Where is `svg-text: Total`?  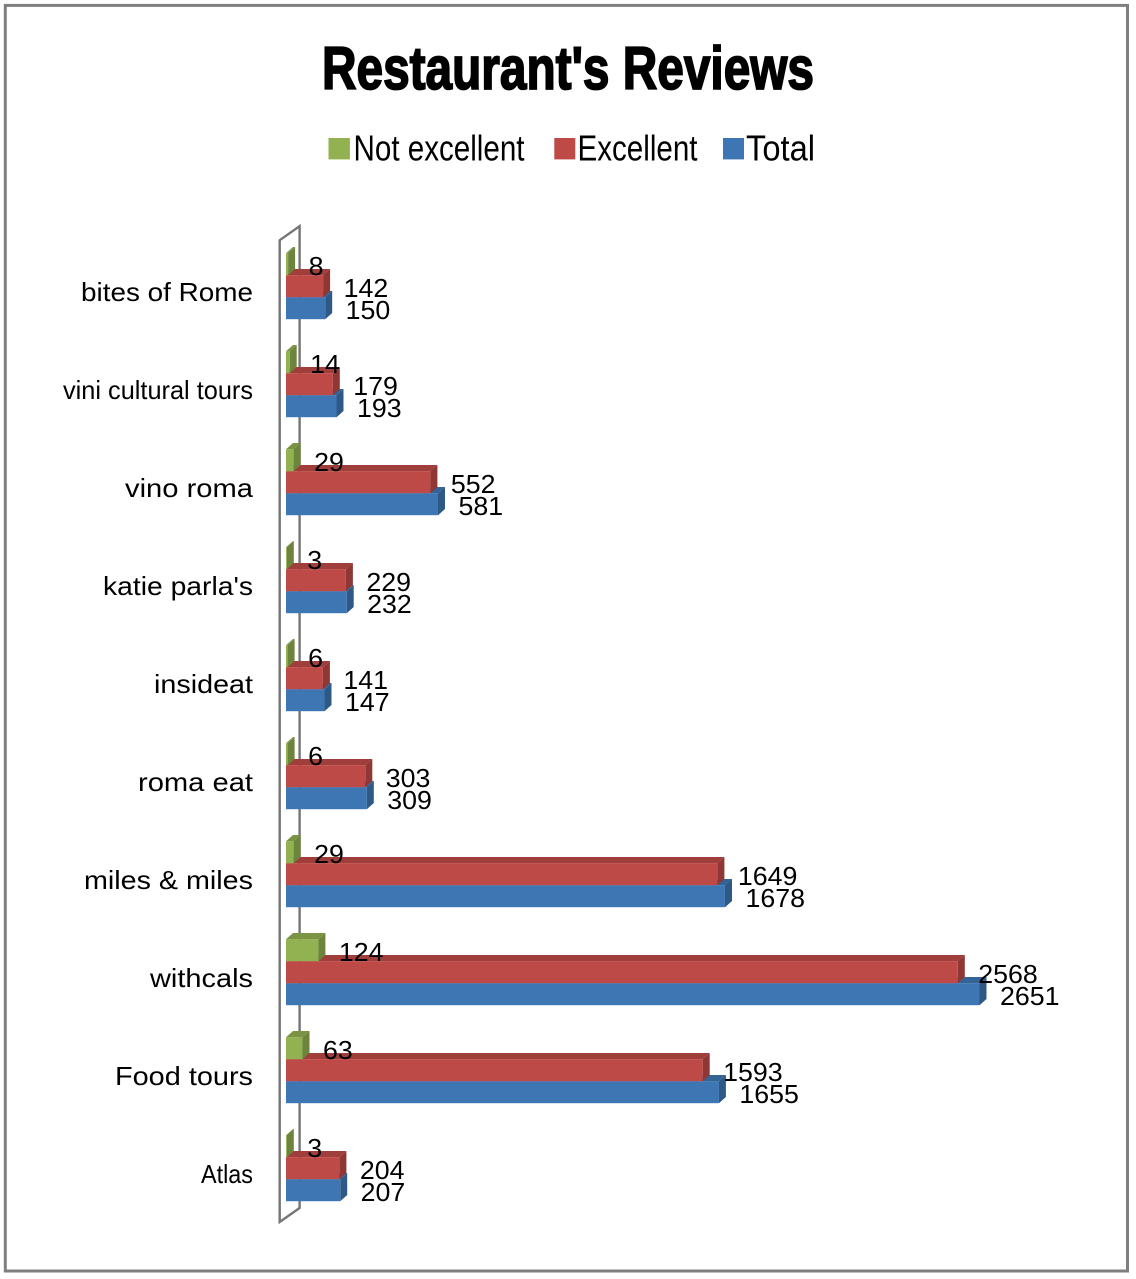 svg-text: Total is located at coordinates (780, 148).